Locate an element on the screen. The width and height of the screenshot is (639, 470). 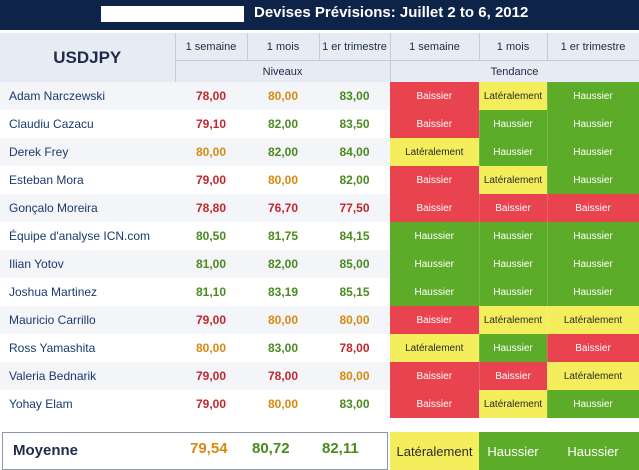
analyst-name: Adam Narczewski is located at coordinates (87, 96).